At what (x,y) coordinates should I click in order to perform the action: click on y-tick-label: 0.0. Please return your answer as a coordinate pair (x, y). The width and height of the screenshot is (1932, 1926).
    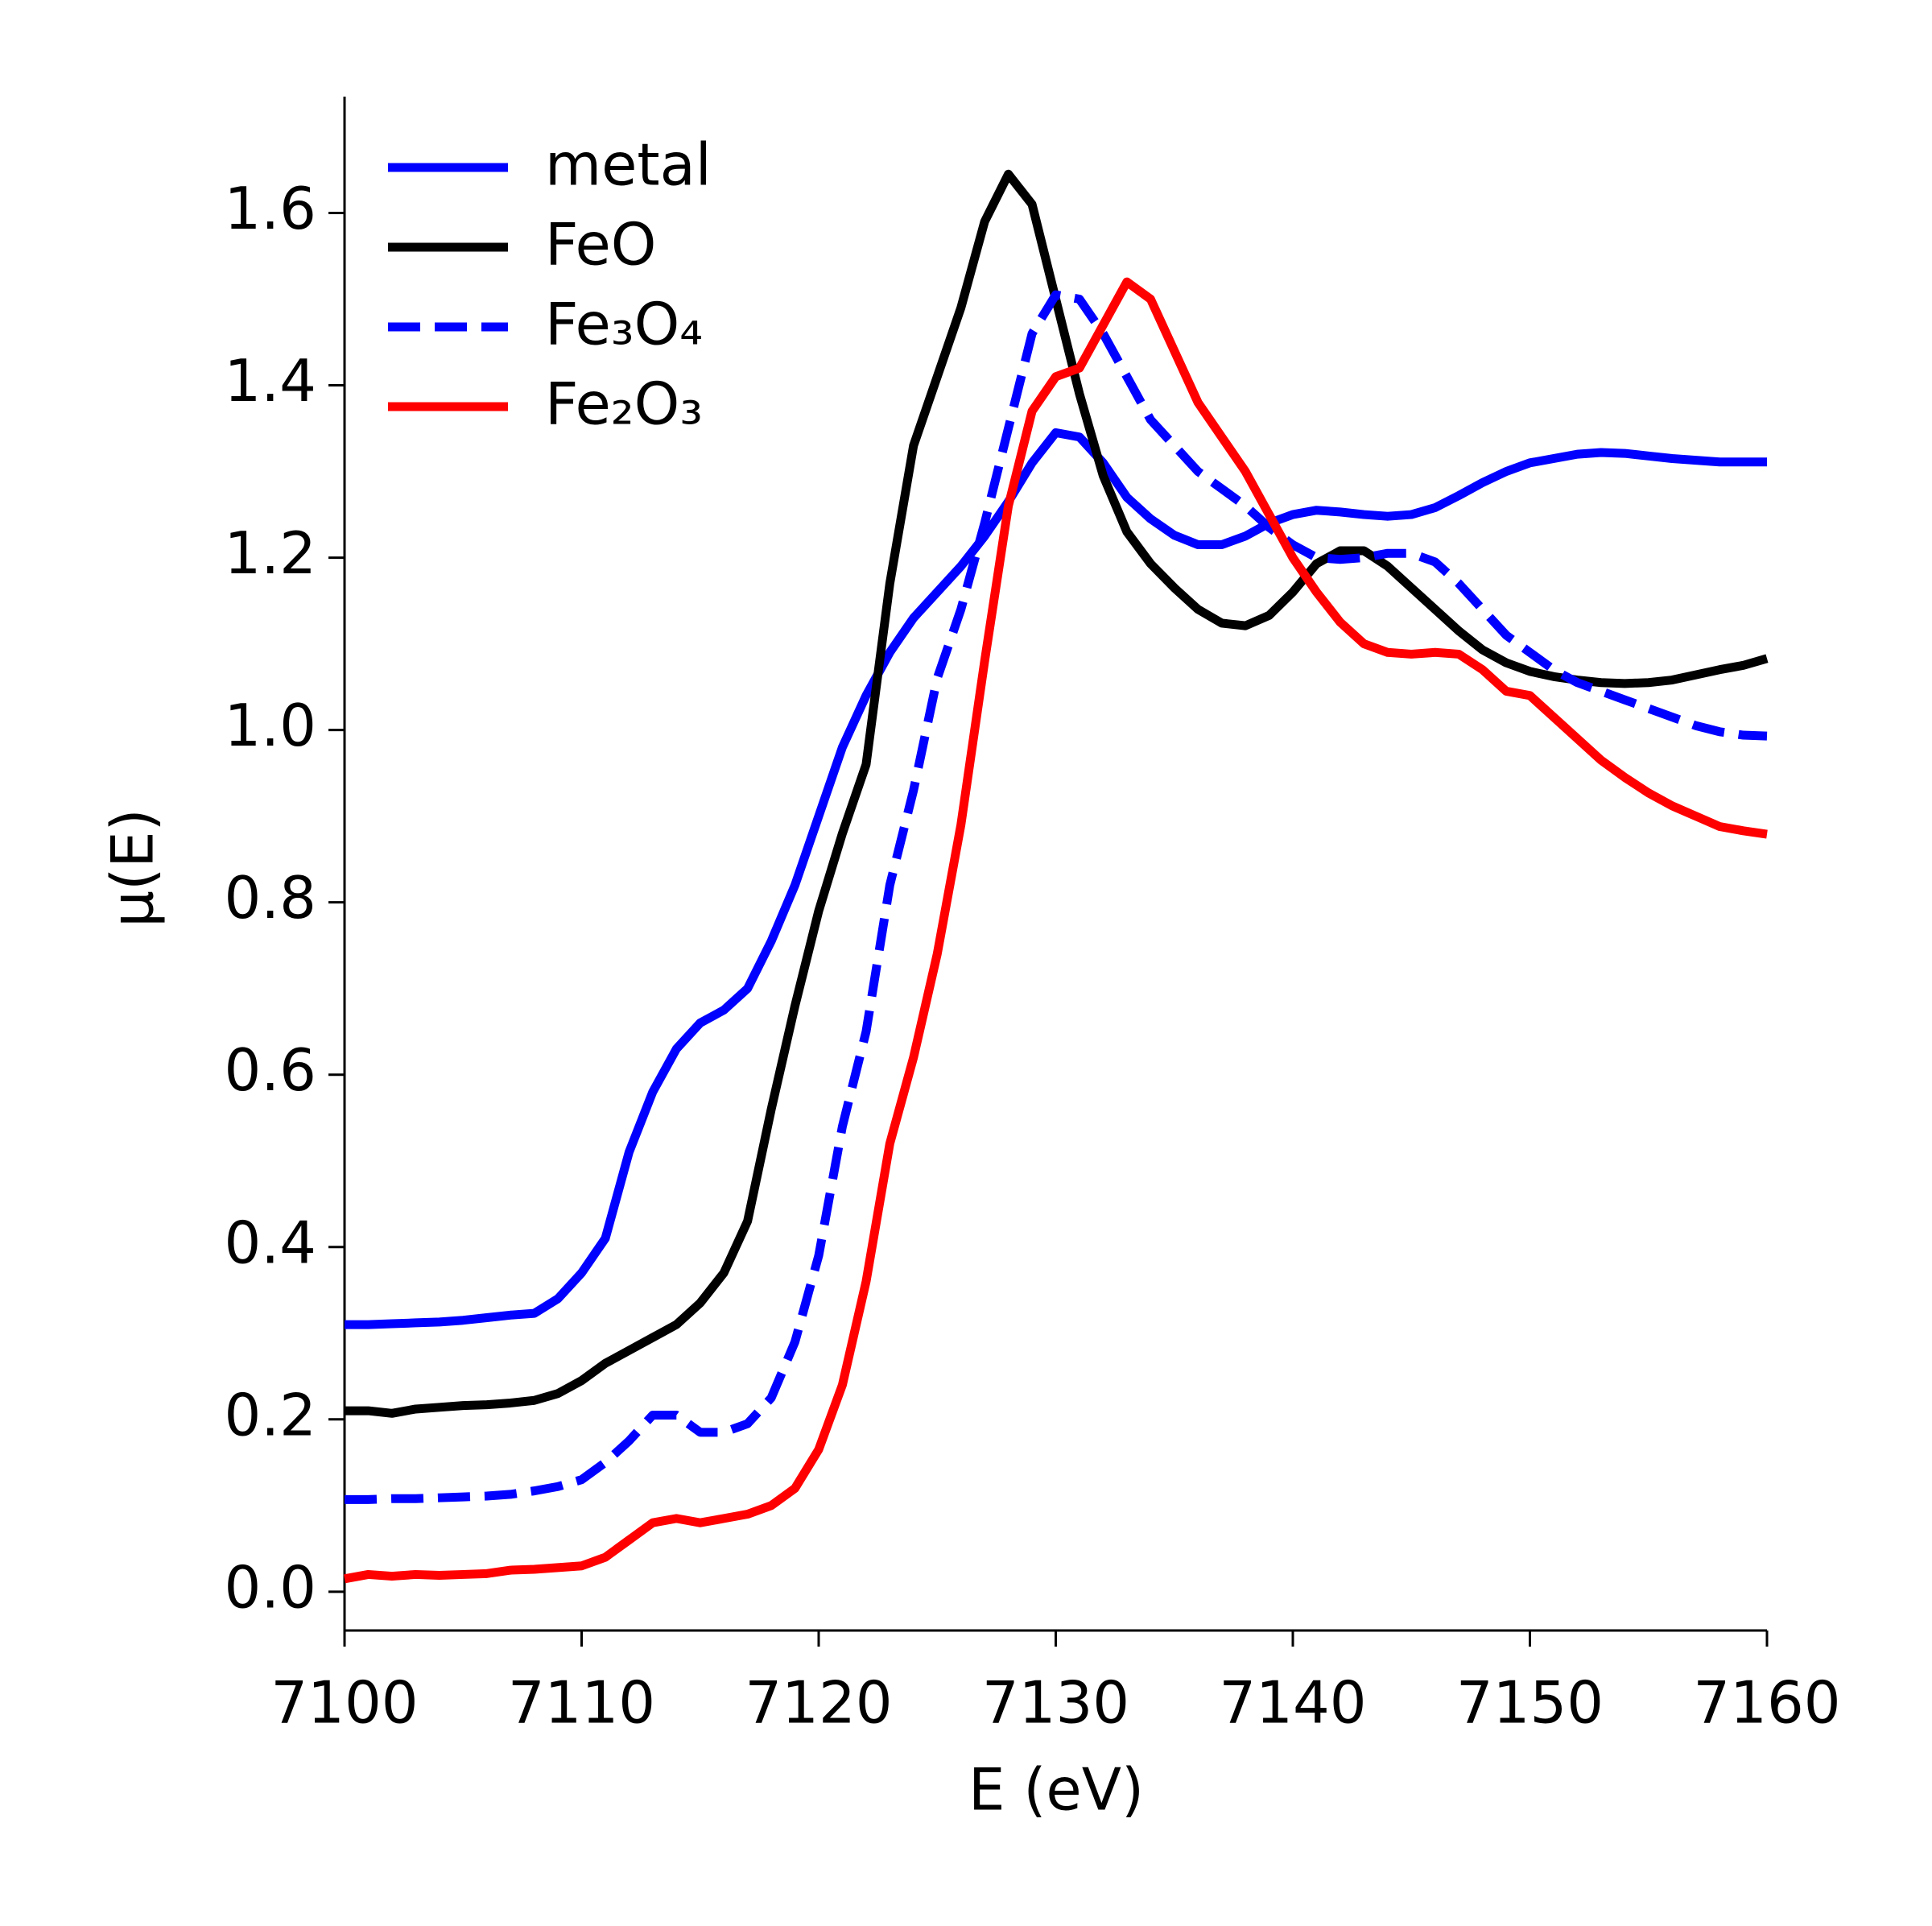
    Looking at the image, I should click on (270, 1587).